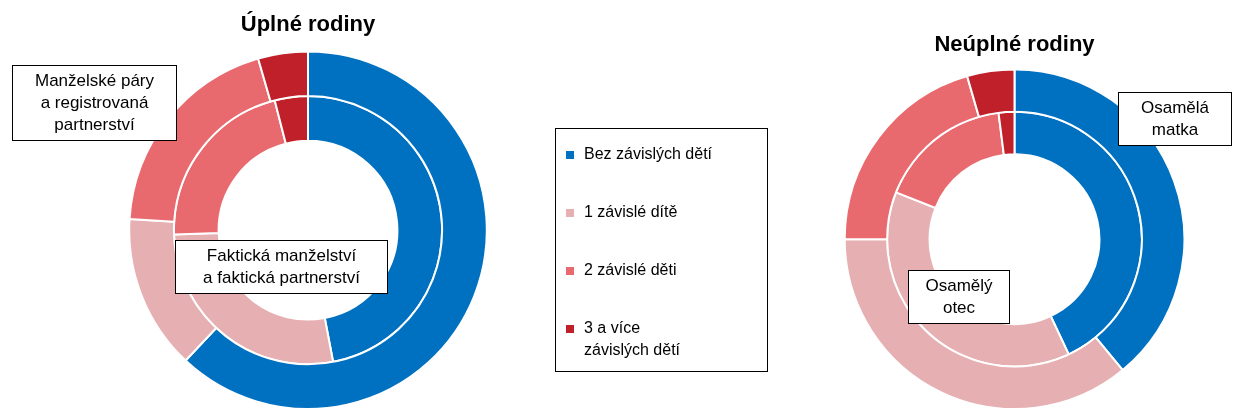 This screenshot has height=410, width=1239. Describe the element at coordinates (1015, 44) in the screenshot. I see `chart-title: Neúplné rodiny` at that location.